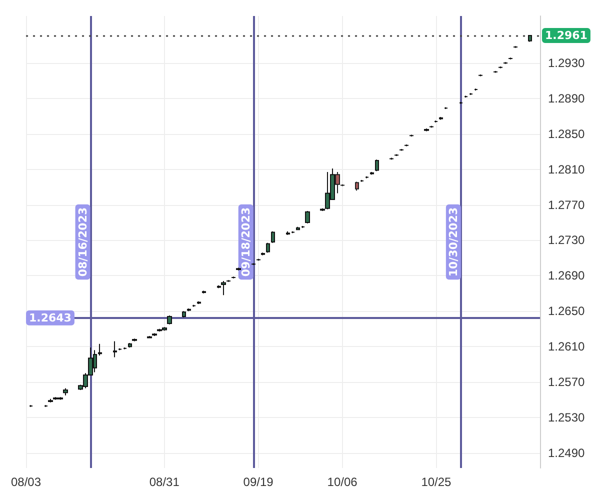  Describe the element at coordinates (453, 242) in the screenshot. I see `ref-line-label: 10/30/2023` at that location.